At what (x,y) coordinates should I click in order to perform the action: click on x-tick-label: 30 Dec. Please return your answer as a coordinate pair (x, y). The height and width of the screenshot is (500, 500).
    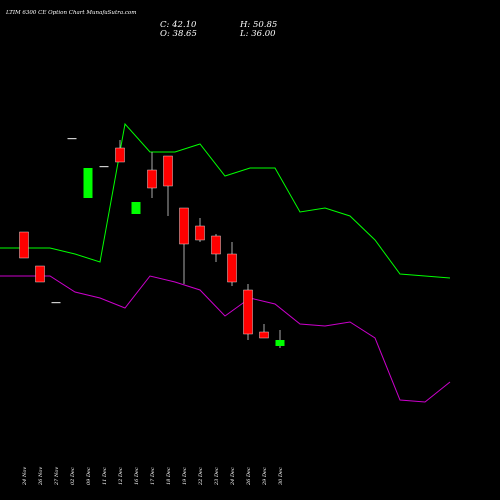
    Looking at the image, I should click on (281, 476).